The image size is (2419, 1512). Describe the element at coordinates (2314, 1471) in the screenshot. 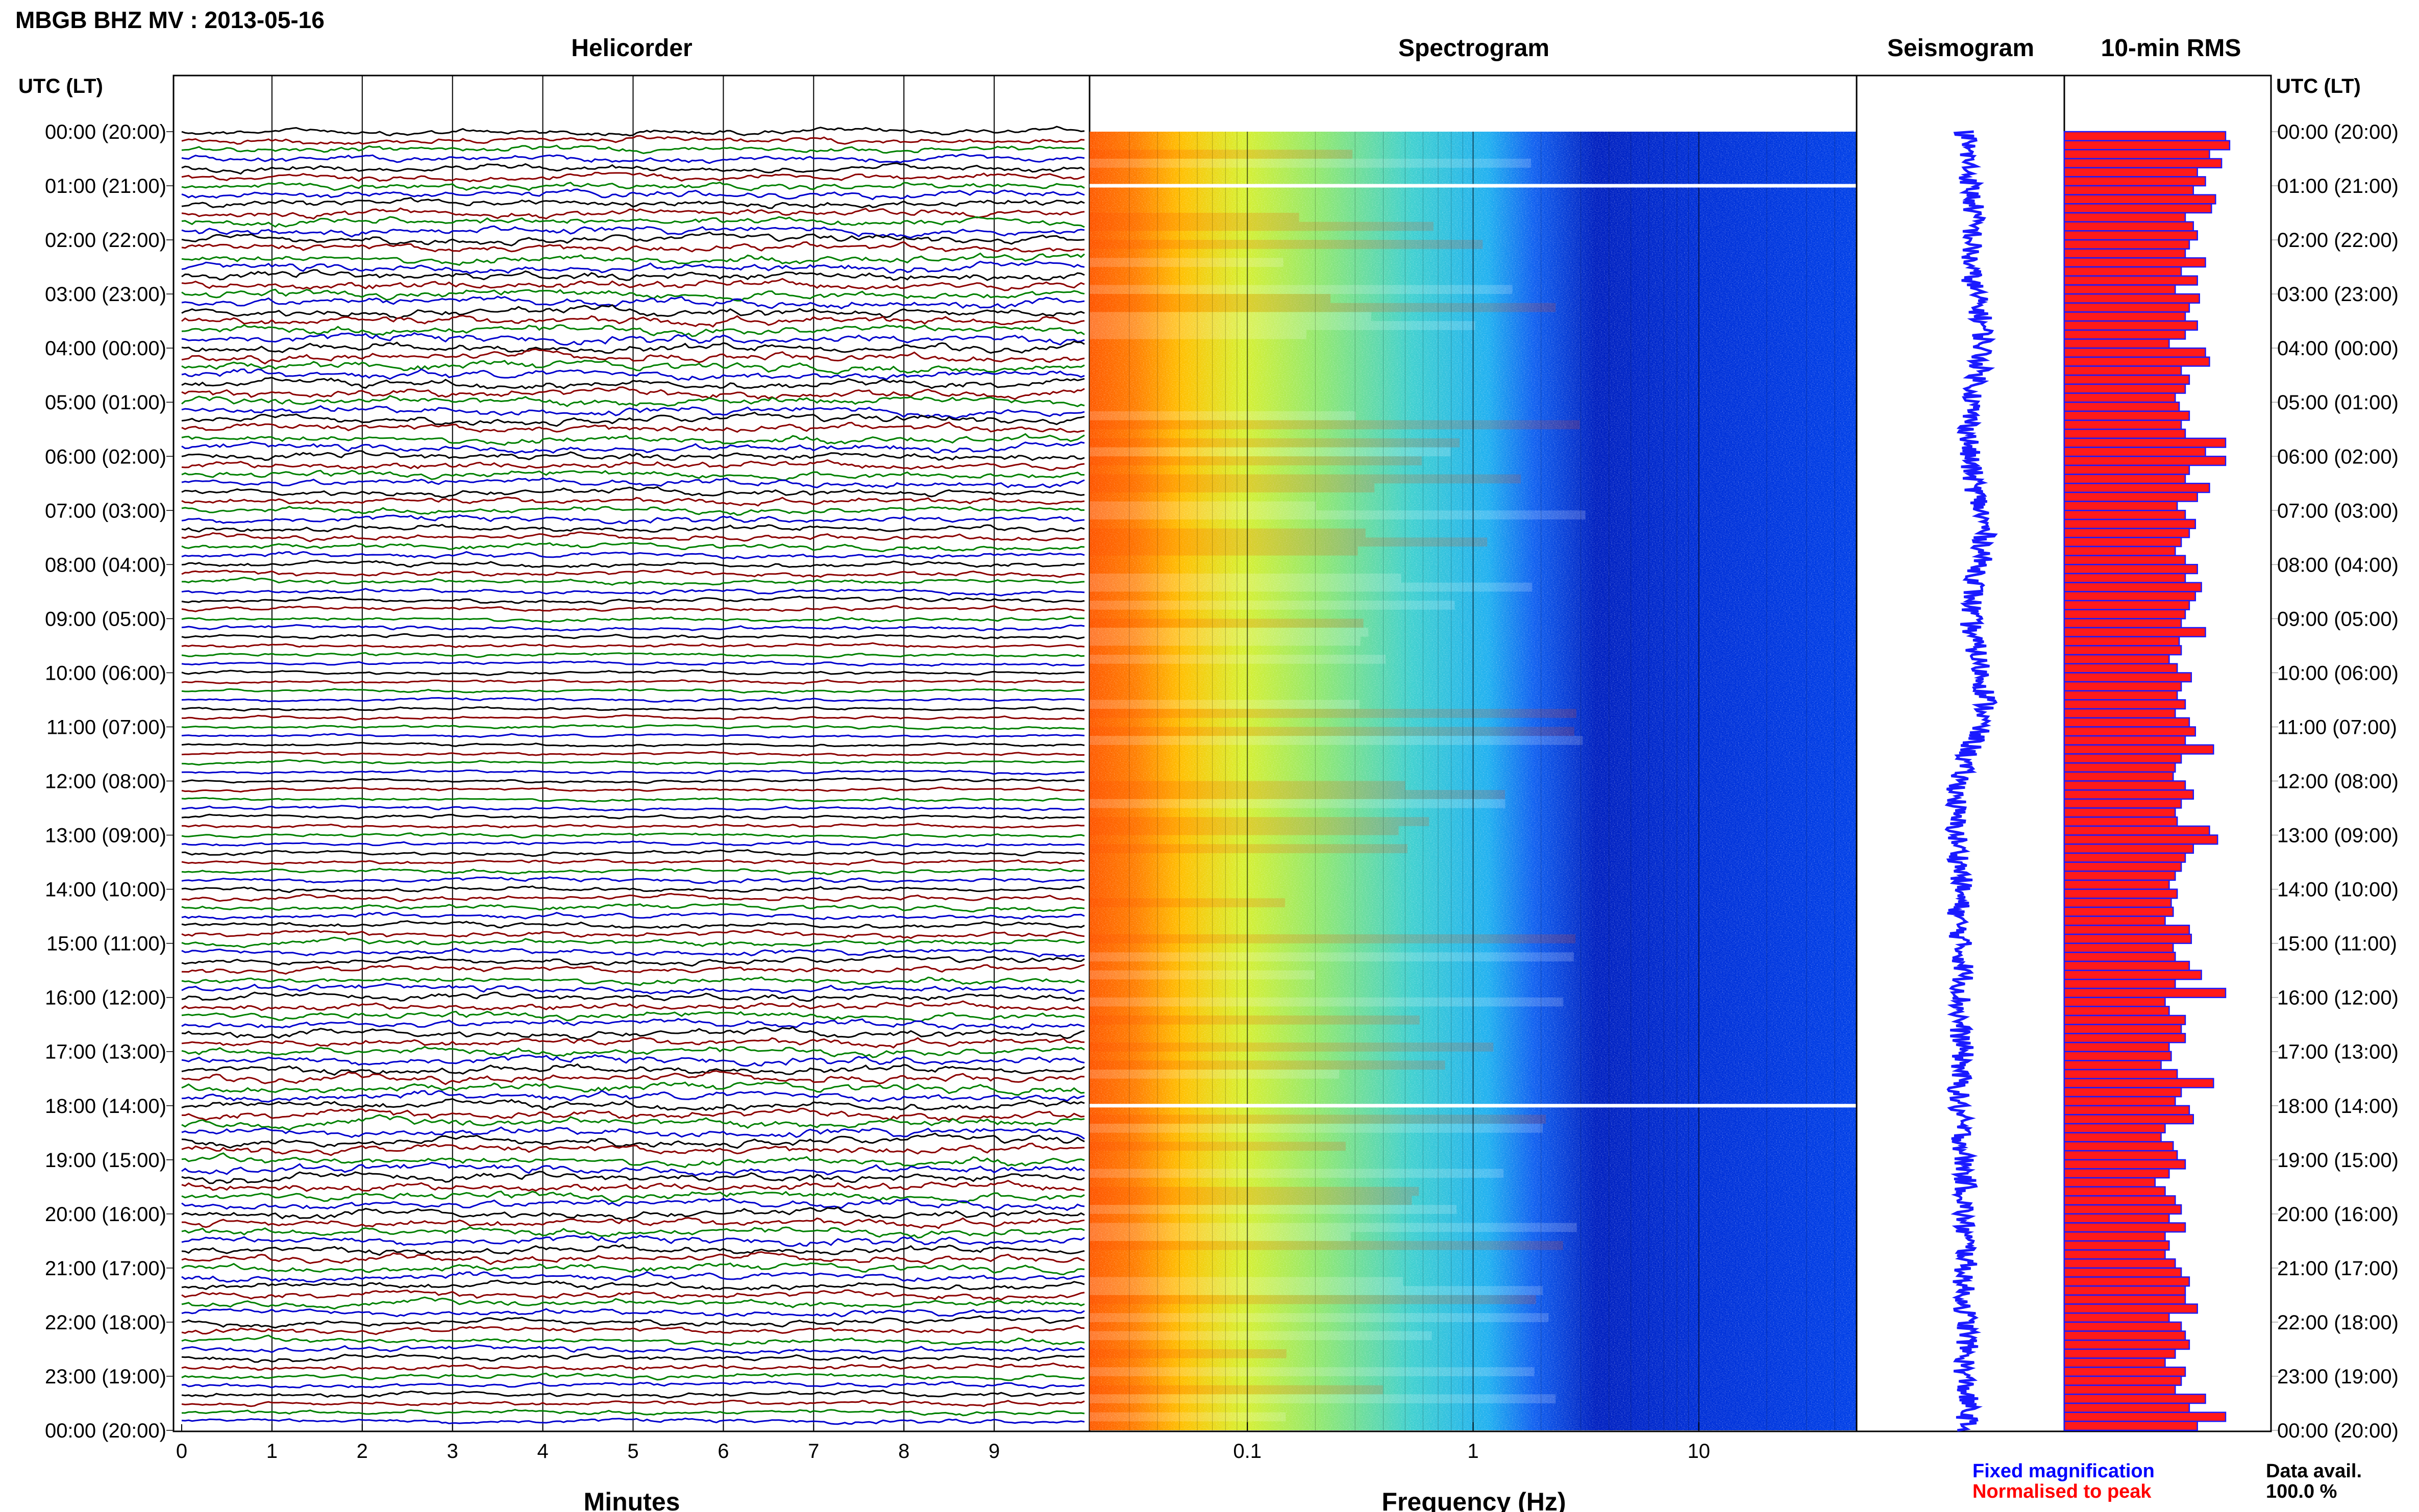

I see `data-avail-label: Data avail.` at that location.